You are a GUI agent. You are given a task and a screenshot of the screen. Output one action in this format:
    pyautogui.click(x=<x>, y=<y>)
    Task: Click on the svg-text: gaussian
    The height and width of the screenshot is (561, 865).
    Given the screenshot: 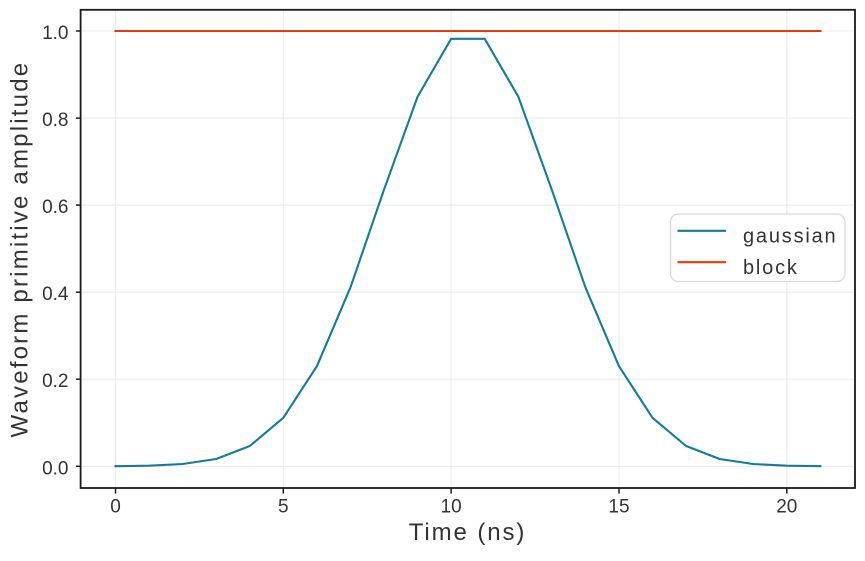 What is the action you would take?
    pyautogui.click(x=790, y=237)
    